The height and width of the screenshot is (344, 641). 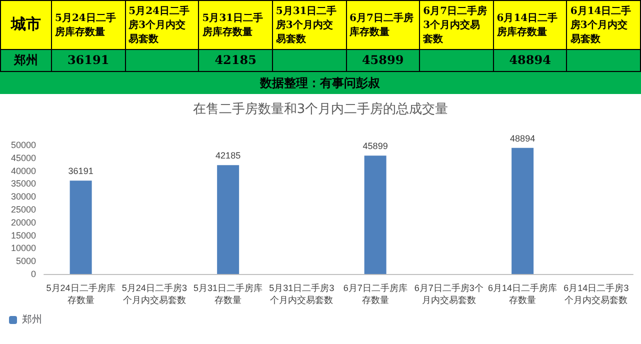 What do you see at coordinates (449, 294) in the screenshot?
I see `x-tick-label: 6月7日二手房3个 月内交易套数` at bounding box center [449, 294].